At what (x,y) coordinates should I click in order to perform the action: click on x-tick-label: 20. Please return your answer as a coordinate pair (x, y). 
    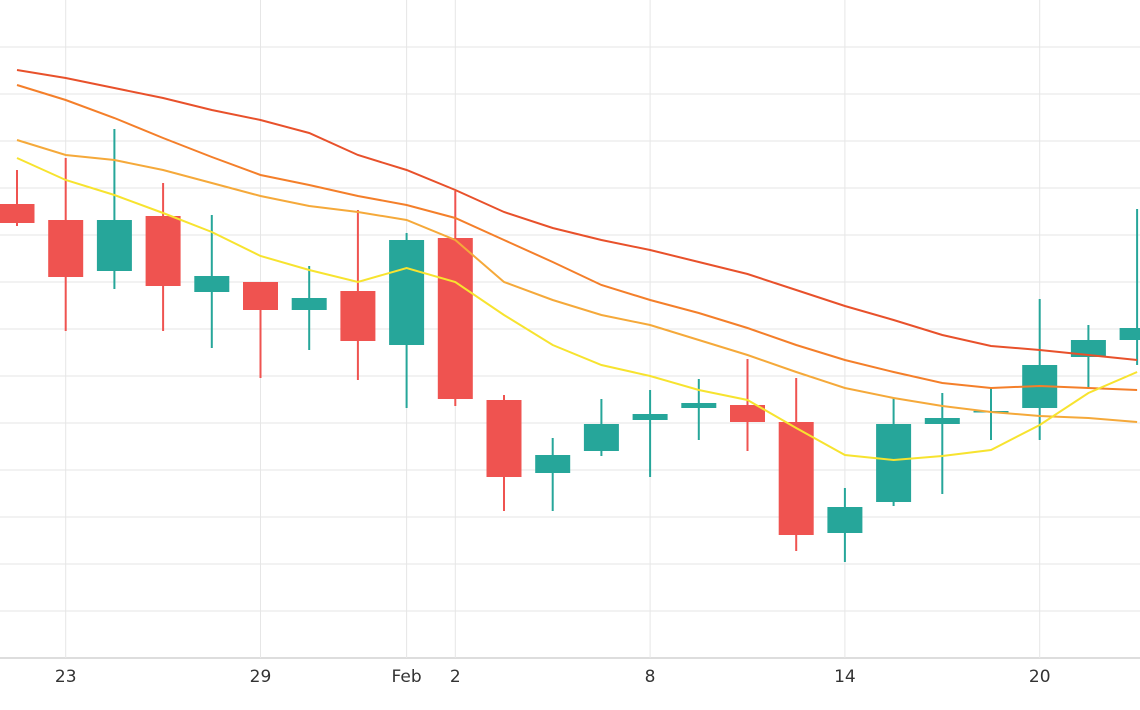
    Looking at the image, I should click on (1040, 677).